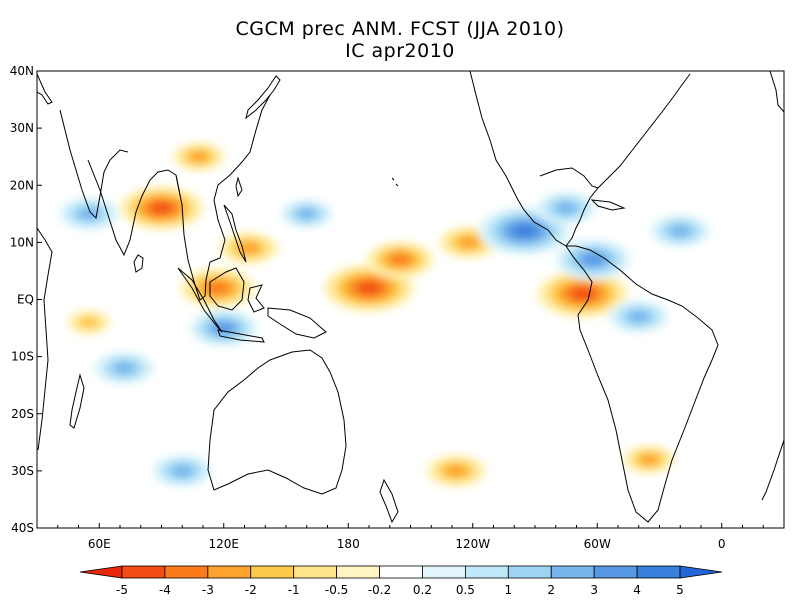  I want to click on anomaly-philippines-dry, so click(249, 248).